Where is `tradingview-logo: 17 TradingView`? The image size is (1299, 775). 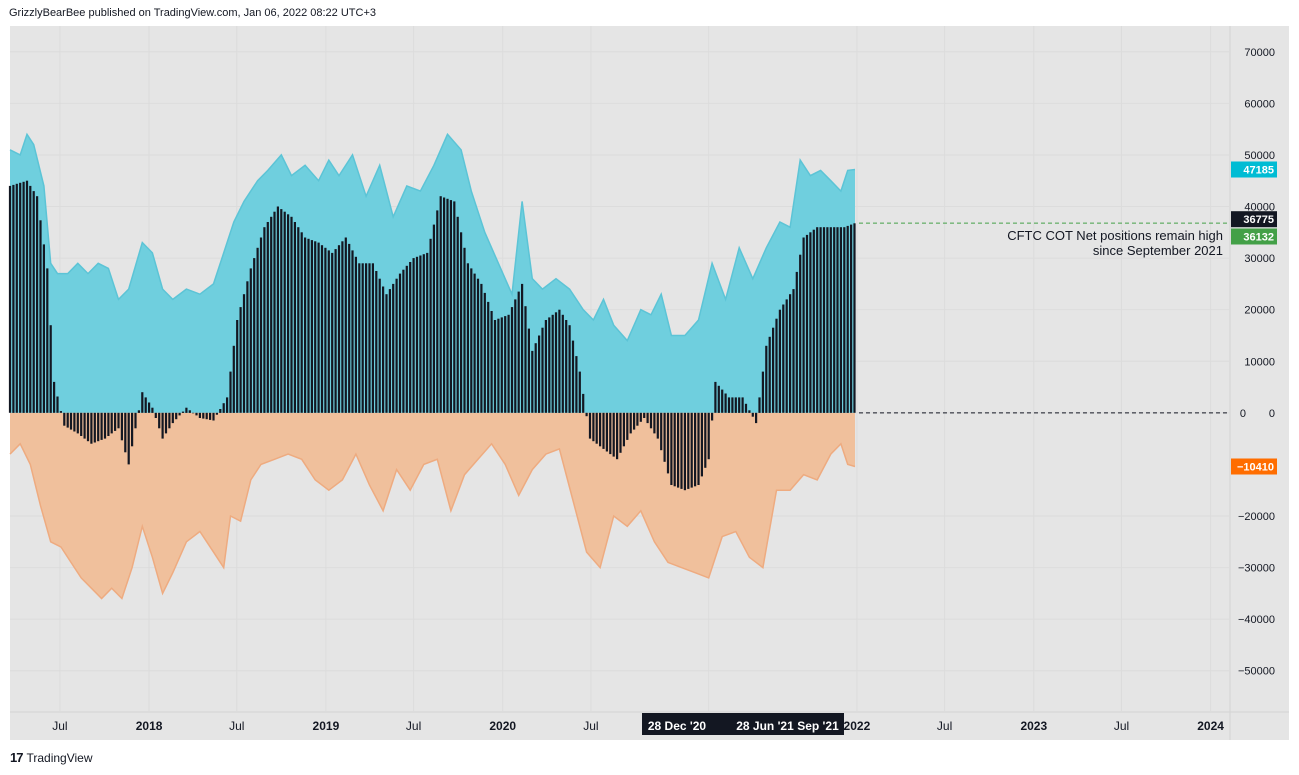 tradingview-logo: 17 TradingView is located at coordinates (51, 757).